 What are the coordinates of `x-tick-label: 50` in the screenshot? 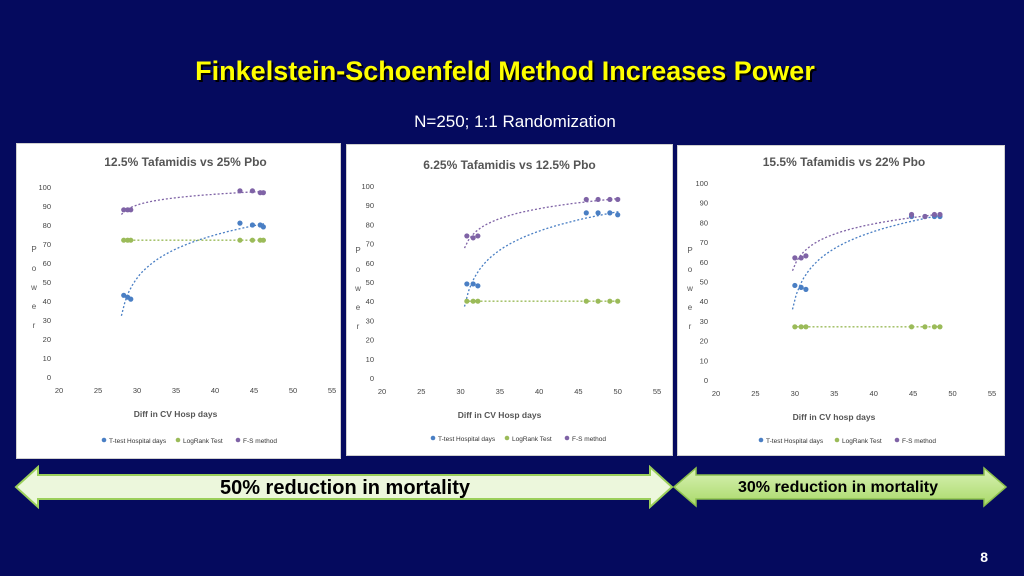 It's located at (293, 390).